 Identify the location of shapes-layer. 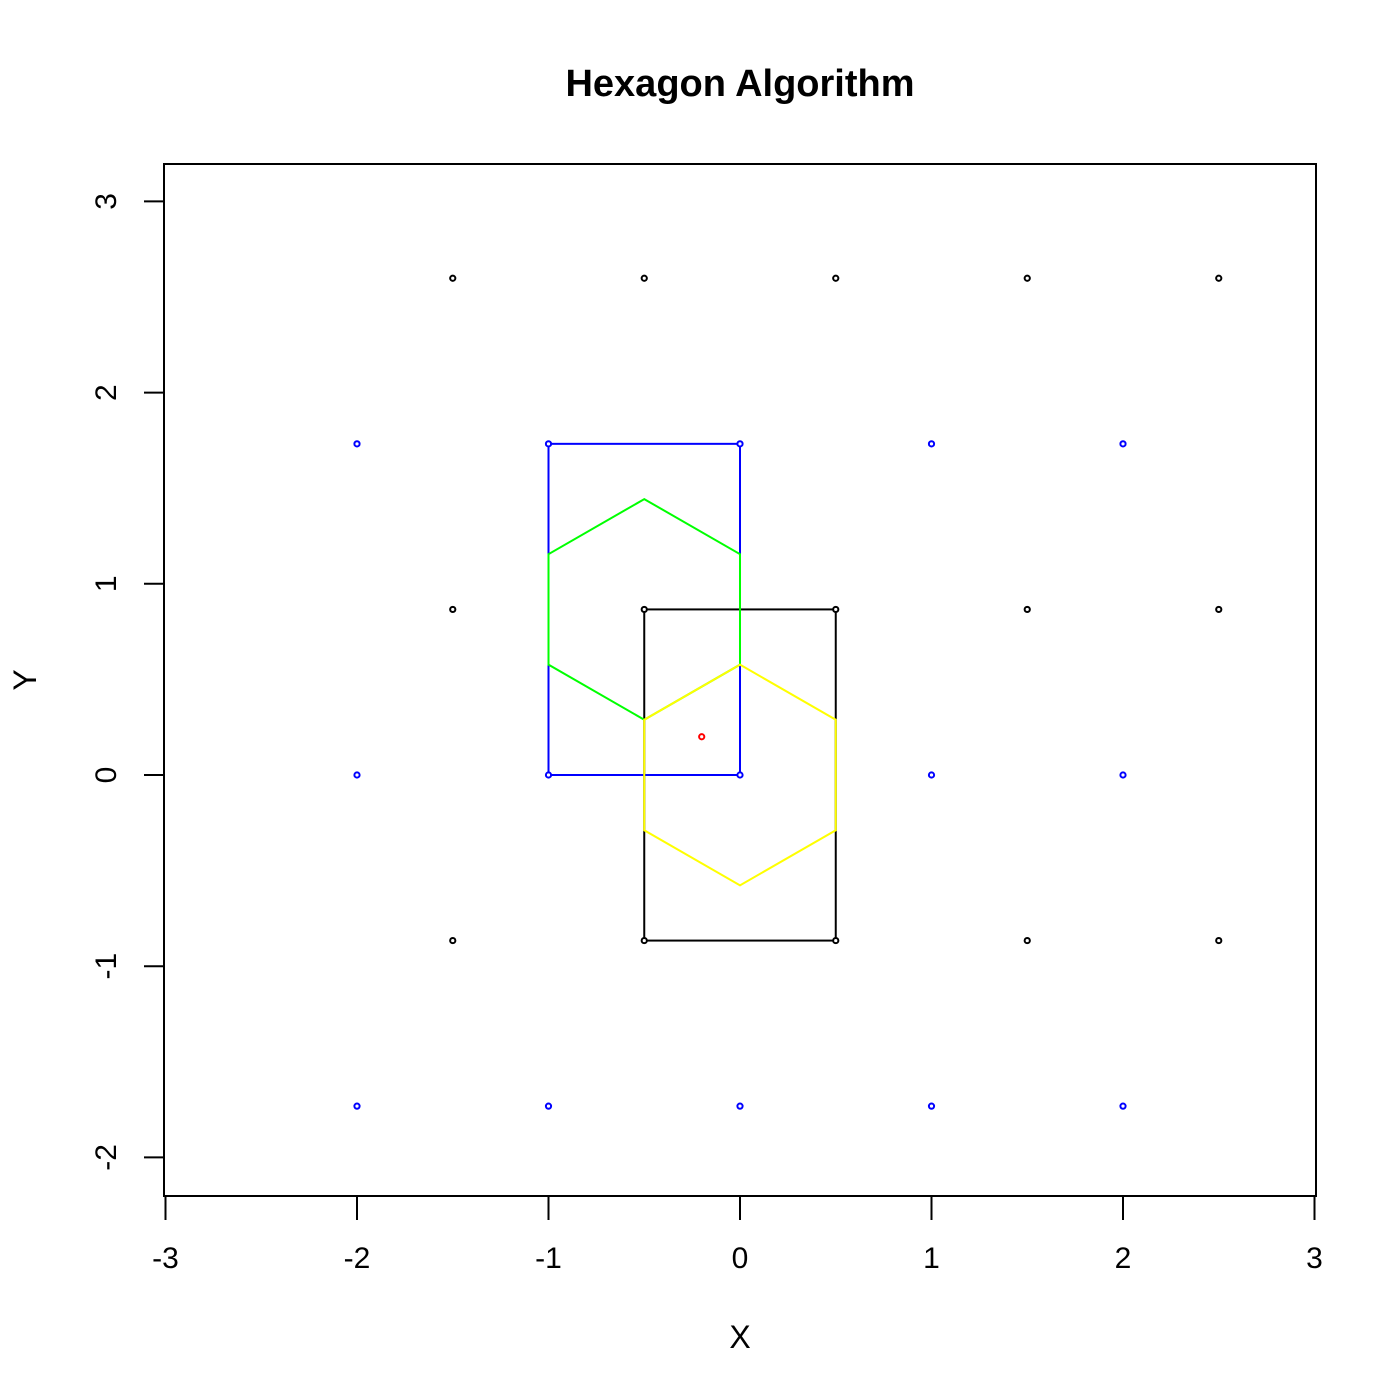
(692, 692).